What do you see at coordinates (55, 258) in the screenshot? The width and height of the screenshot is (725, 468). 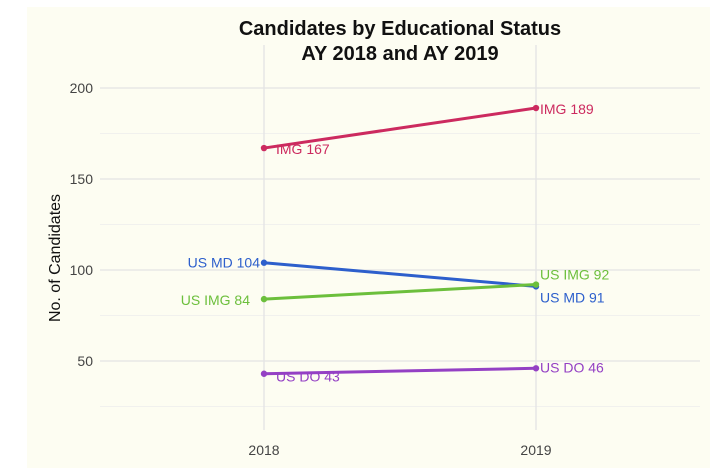 I see `y-axis-label: No. of Candidates` at bounding box center [55, 258].